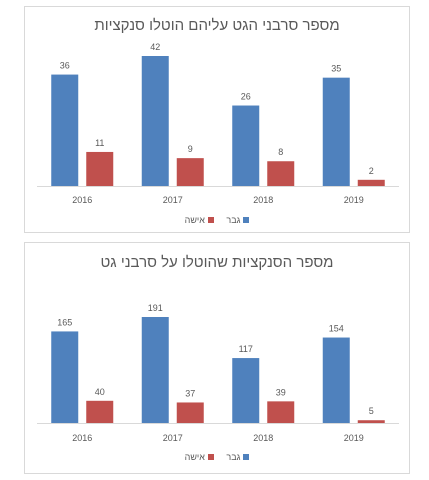 The width and height of the screenshot is (429, 480). I want to click on data-label-male-2017: 42, so click(155, 47).